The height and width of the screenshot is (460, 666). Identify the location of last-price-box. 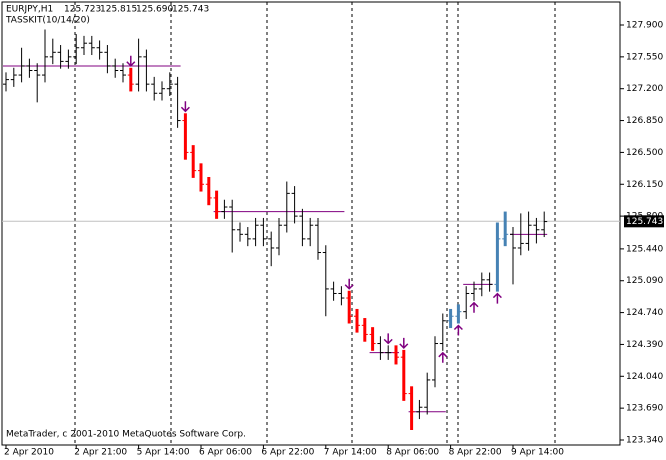
(644, 221).